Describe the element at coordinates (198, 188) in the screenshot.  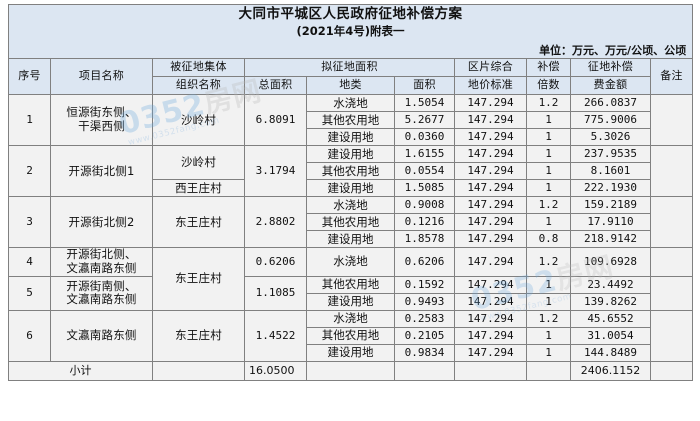
I see `cell-village: 西王庄村` at that location.